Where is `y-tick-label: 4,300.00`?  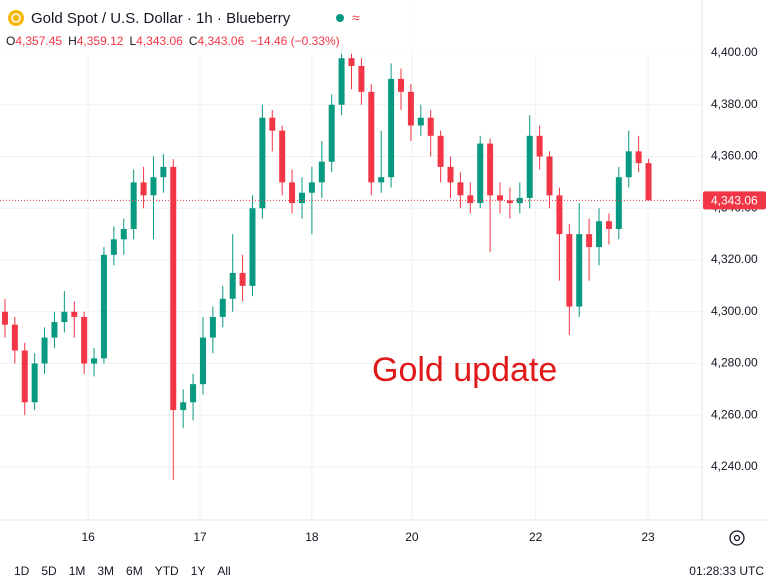 y-tick-label: 4,300.00 is located at coordinates (734, 311).